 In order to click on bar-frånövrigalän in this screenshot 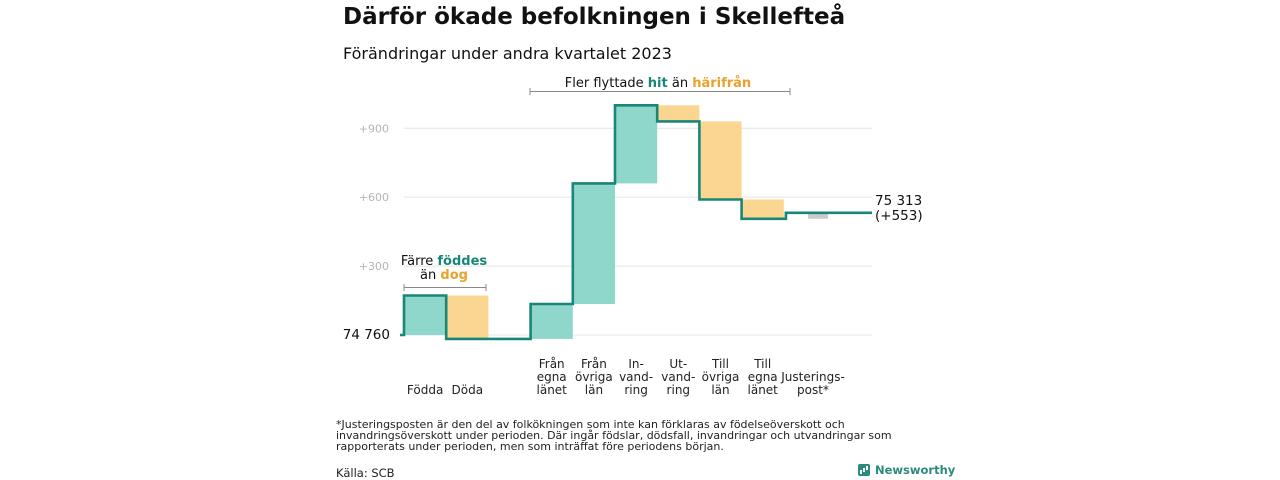, I will do `click(593, 243)`.